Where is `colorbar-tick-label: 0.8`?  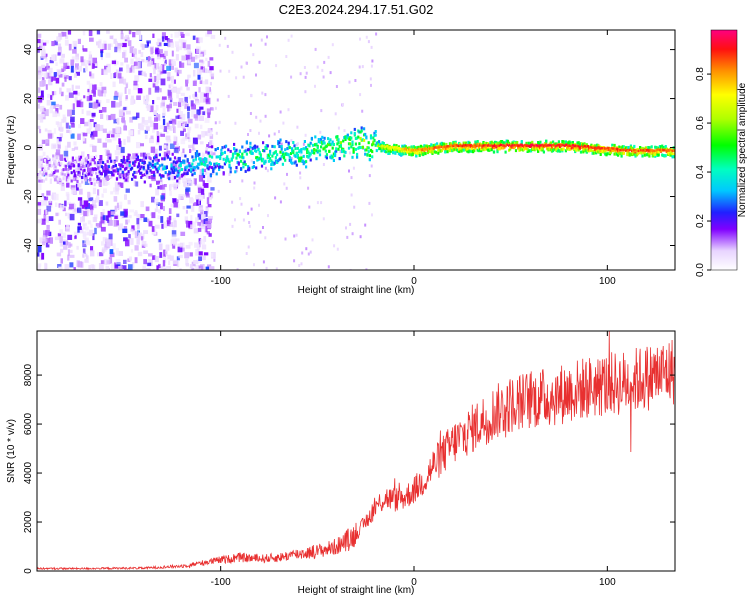 colorbar-tick-label: 0.8 is located at coordinates (700, 74).